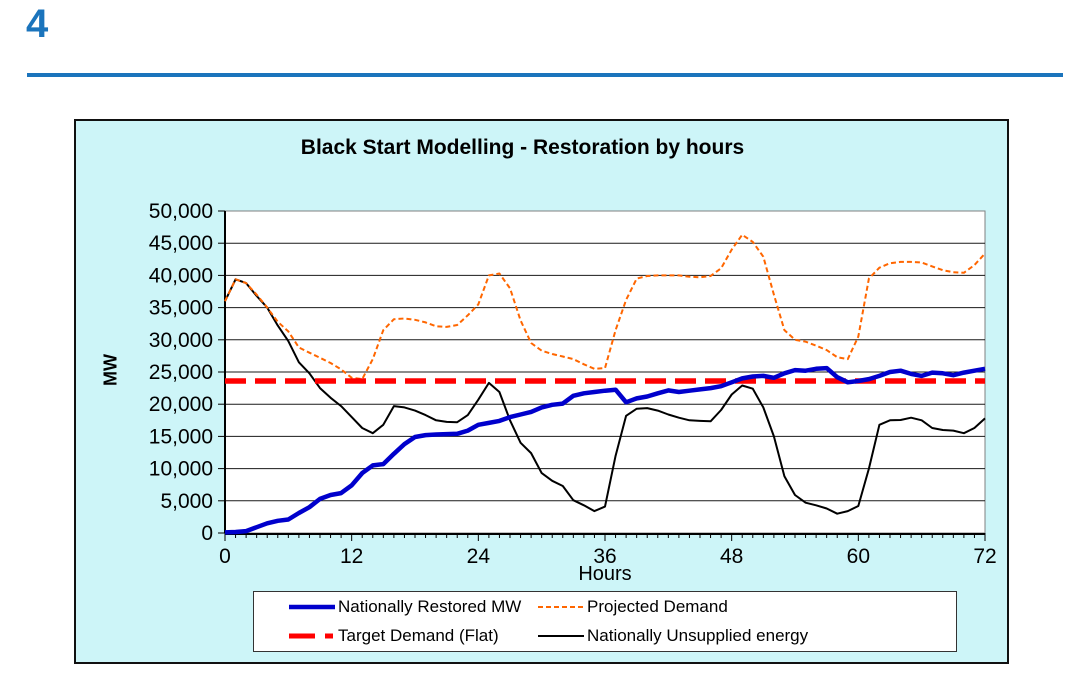  What do you see at coordinates (37, 24) in the screenshot?
I see `page-number: 4` at bounding box center [37, 24].